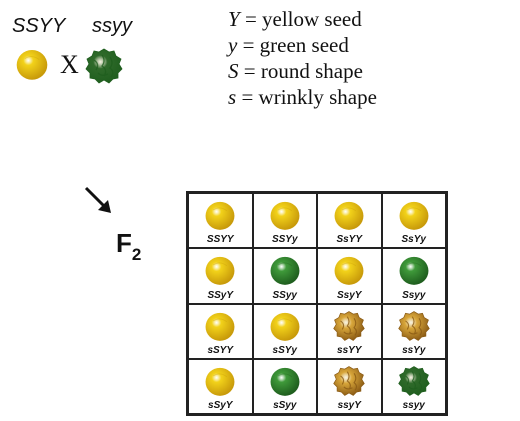  I want to click on cell-genotype: Ssyy, so click(414, 295).